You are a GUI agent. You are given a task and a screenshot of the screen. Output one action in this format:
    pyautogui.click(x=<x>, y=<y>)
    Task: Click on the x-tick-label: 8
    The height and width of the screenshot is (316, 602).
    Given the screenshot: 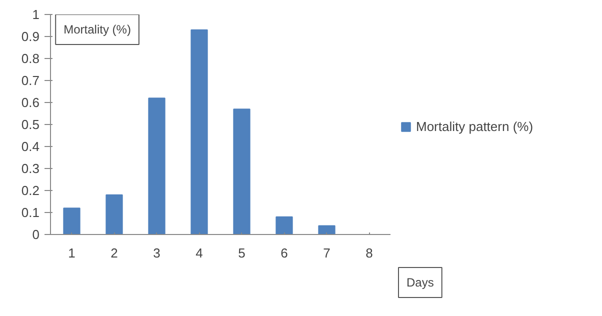 What is the action you would take?
    pyautogui.click(x=369, y=253)
    